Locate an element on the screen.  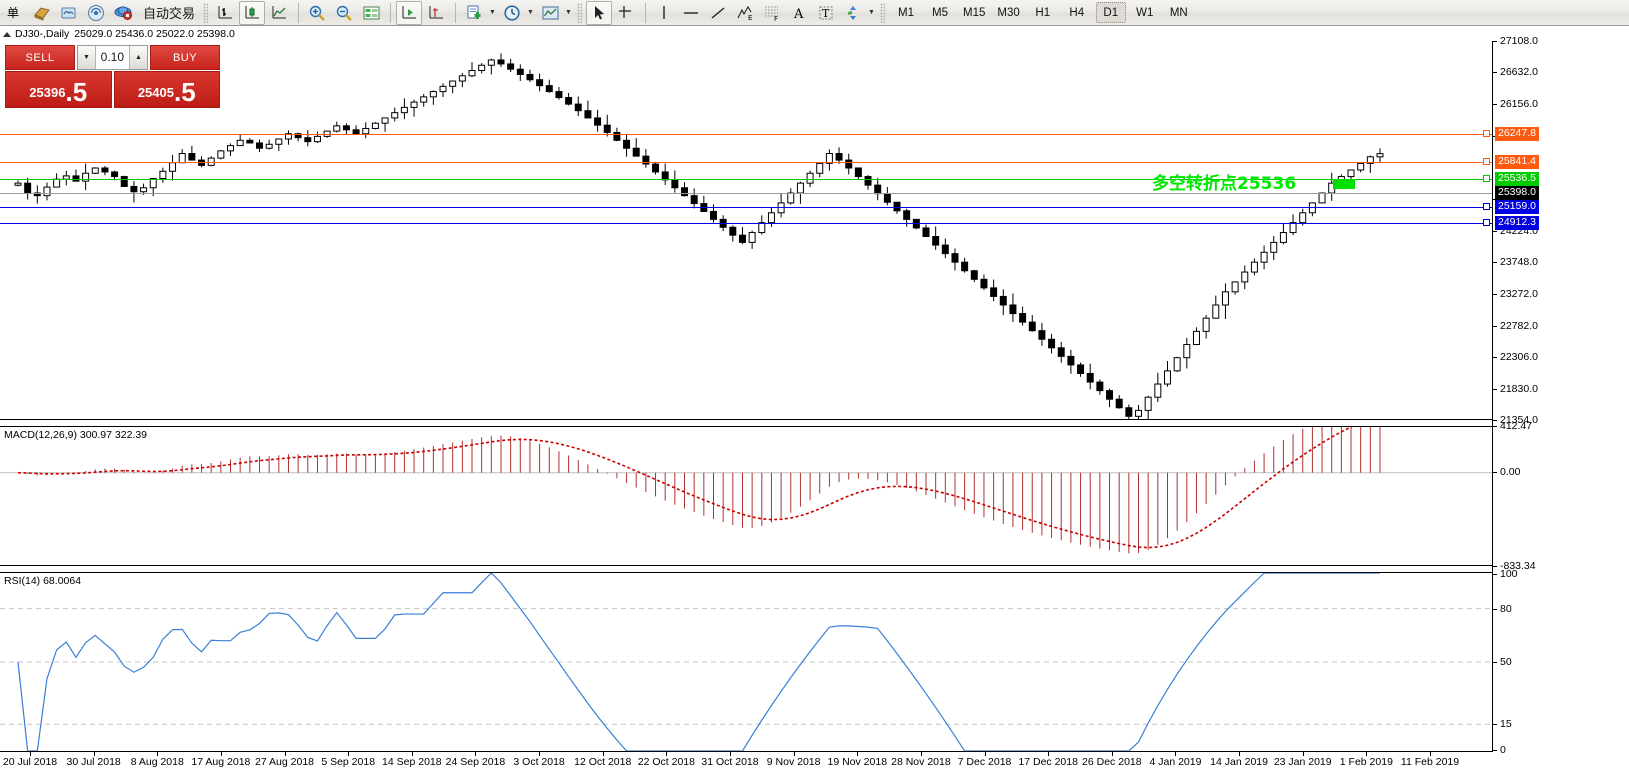
timeframe-w1: W1 is located at coordinates (1145, 12).